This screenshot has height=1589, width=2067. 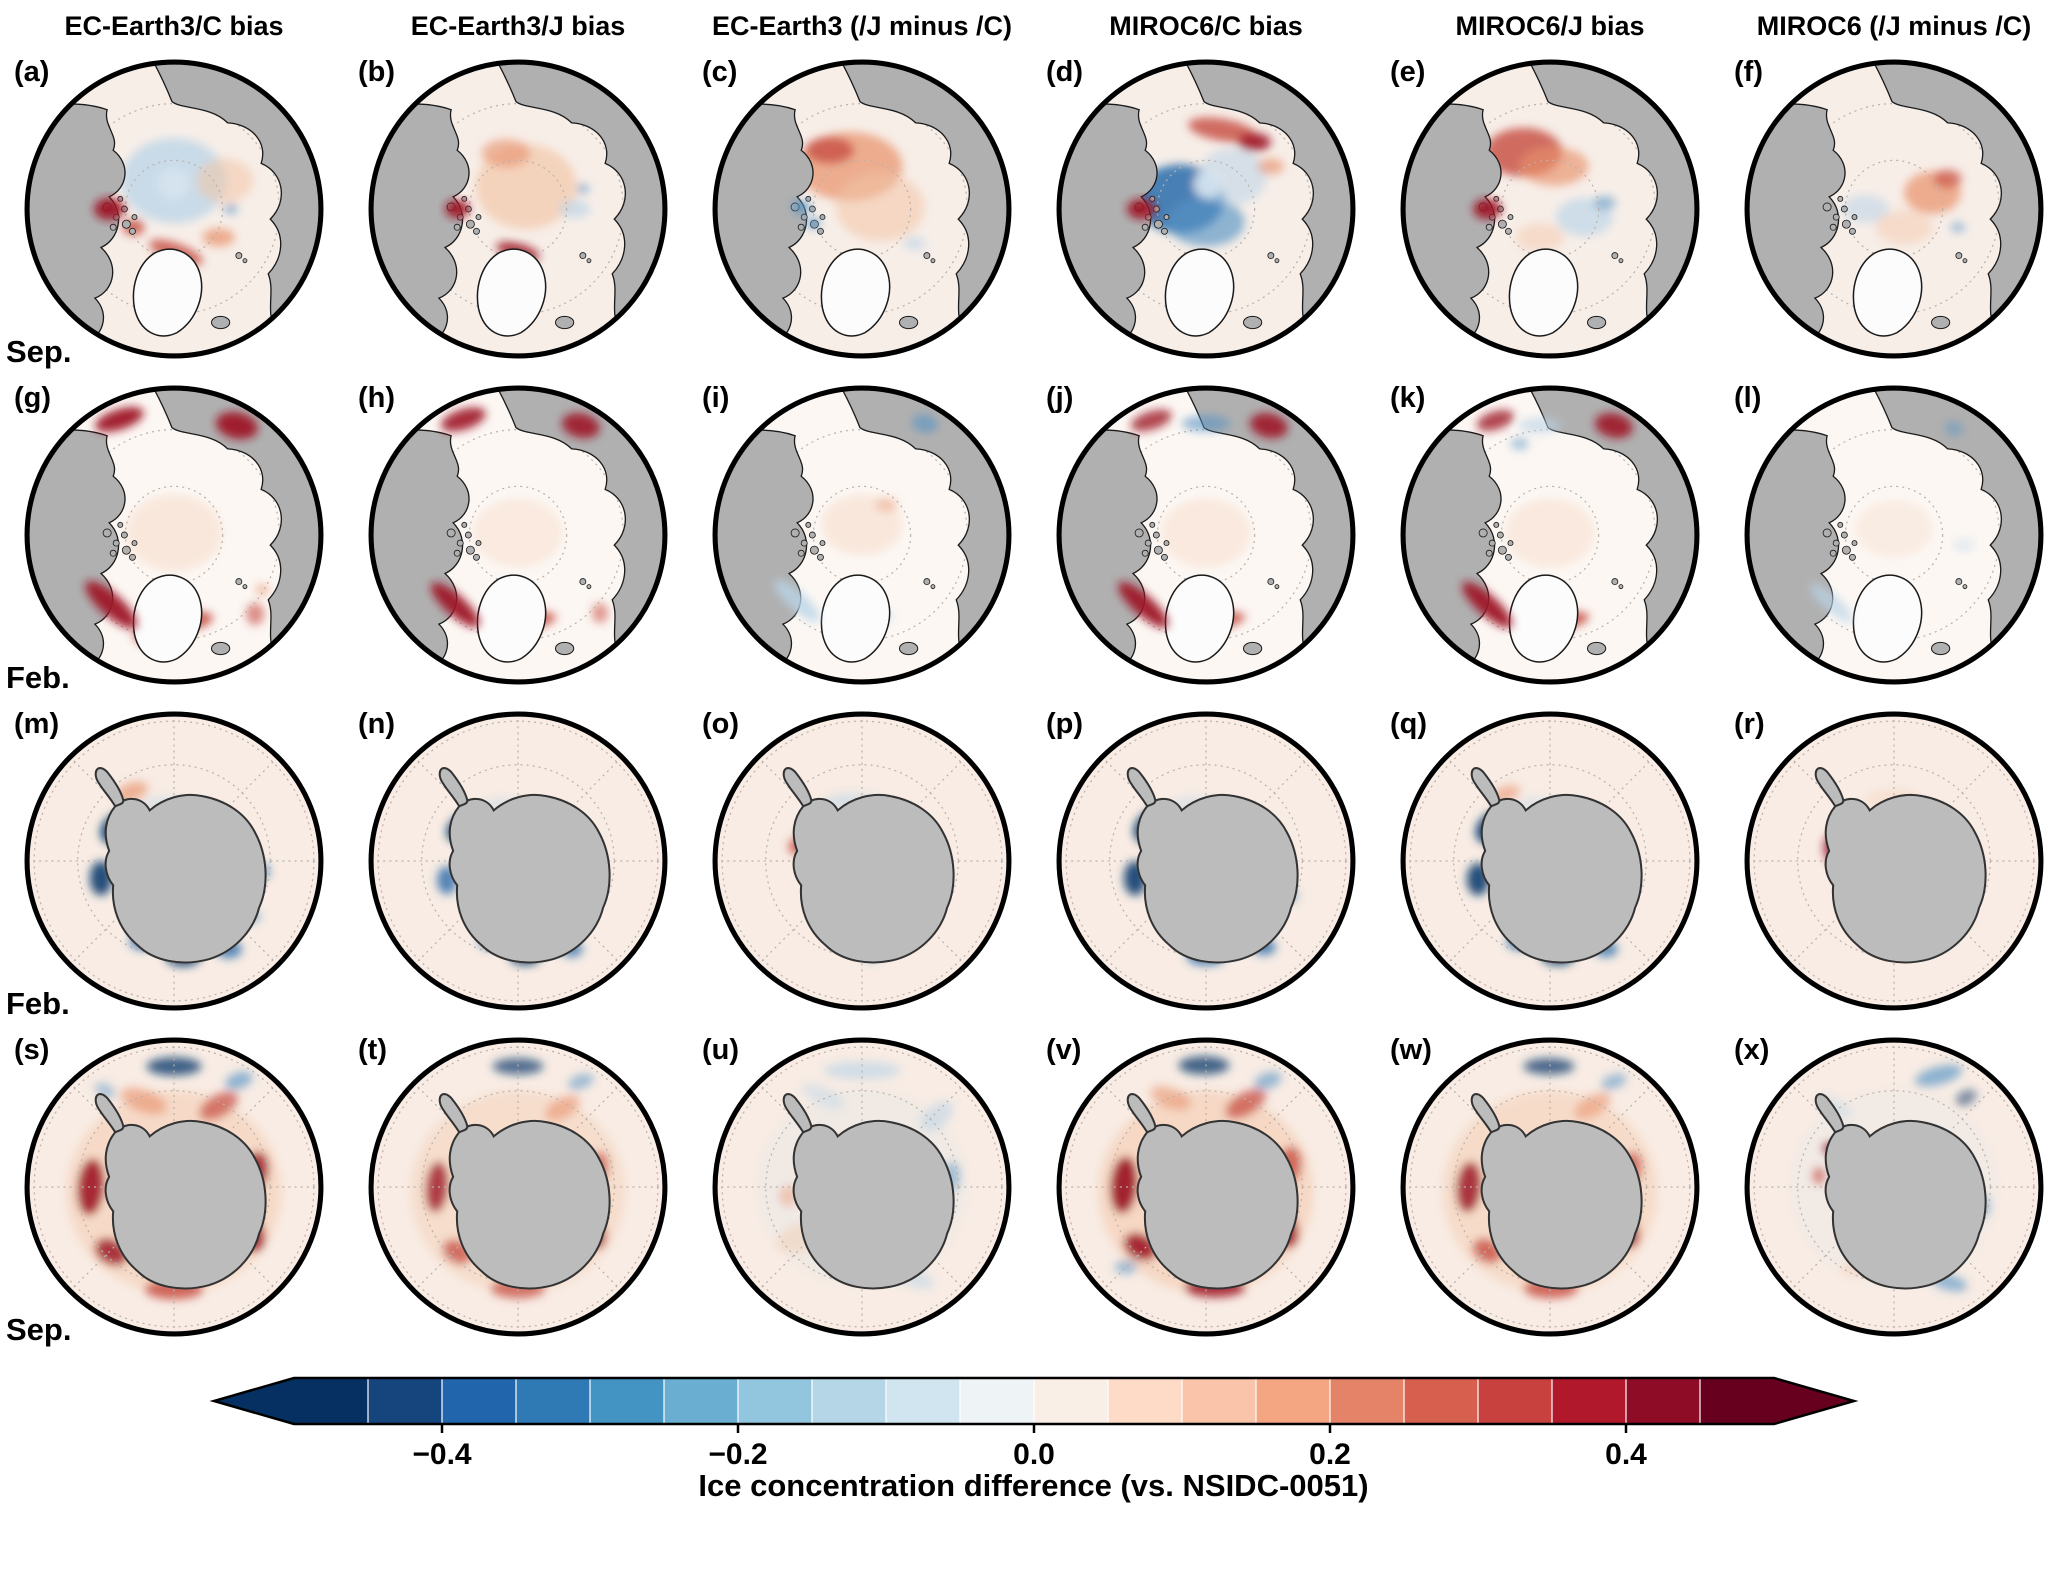 What do you see at coordinates (1060, 398) in the screenshot?
I see `panel-label: (j)` at bounding box center [1060, 398].